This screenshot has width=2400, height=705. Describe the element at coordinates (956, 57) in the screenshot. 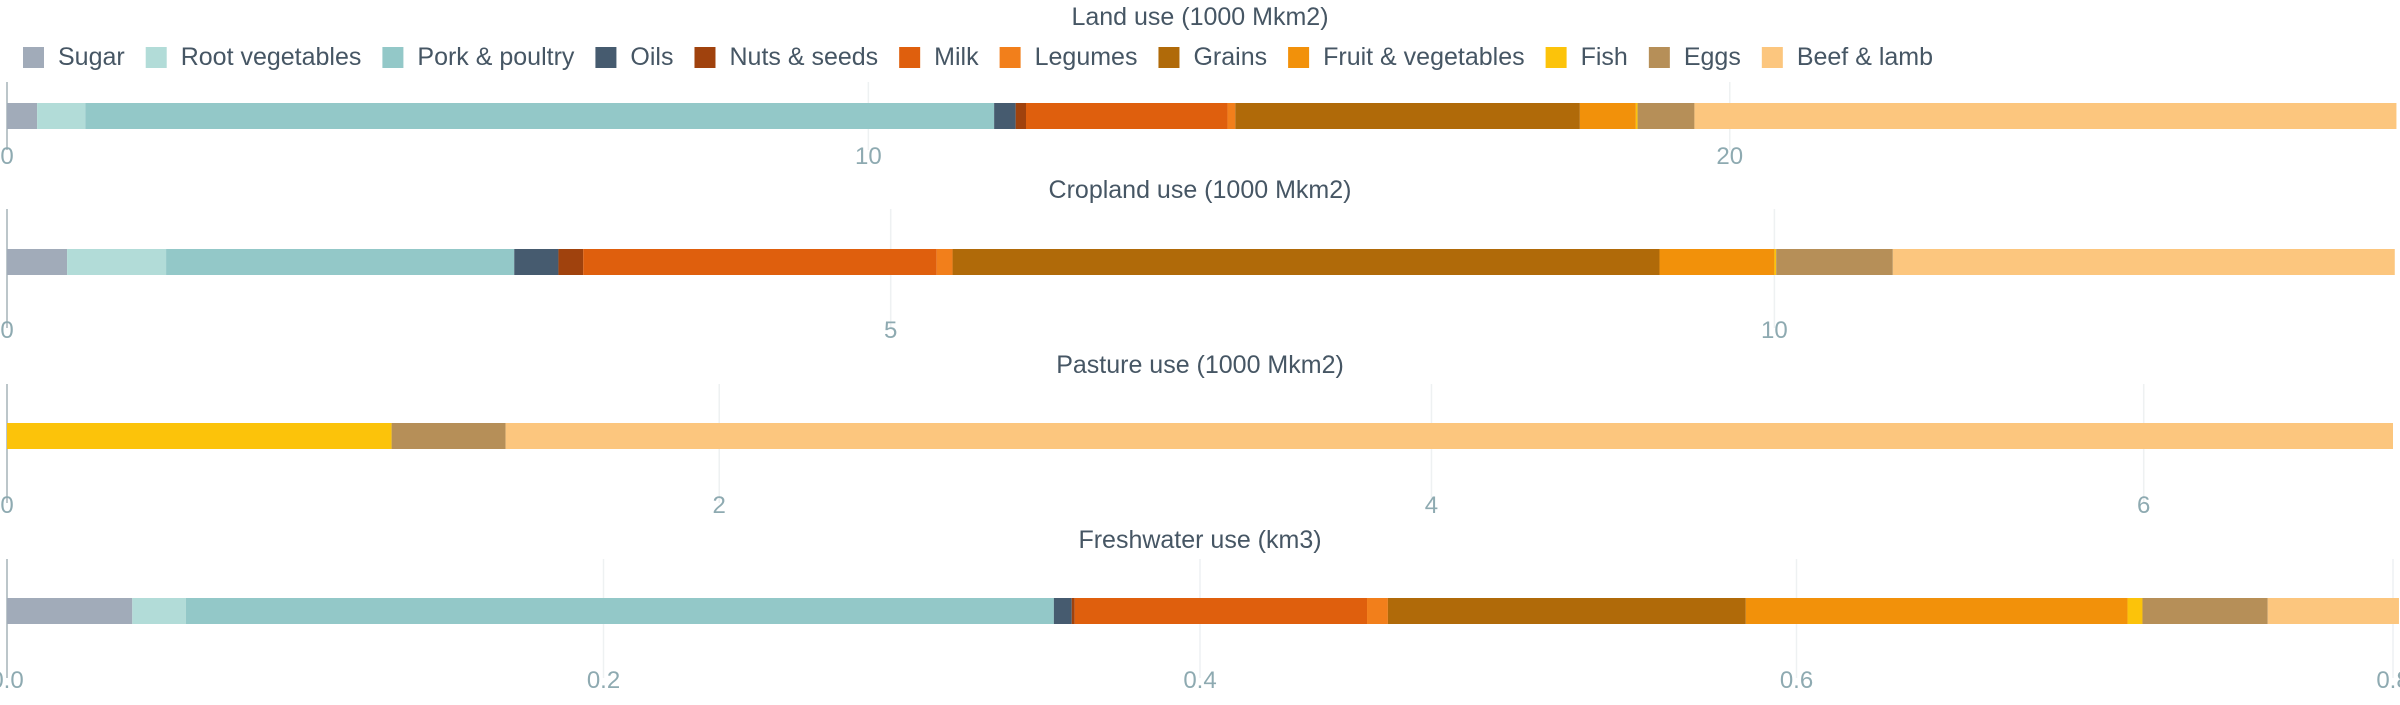

I see `legend-label: Milk` at that location.